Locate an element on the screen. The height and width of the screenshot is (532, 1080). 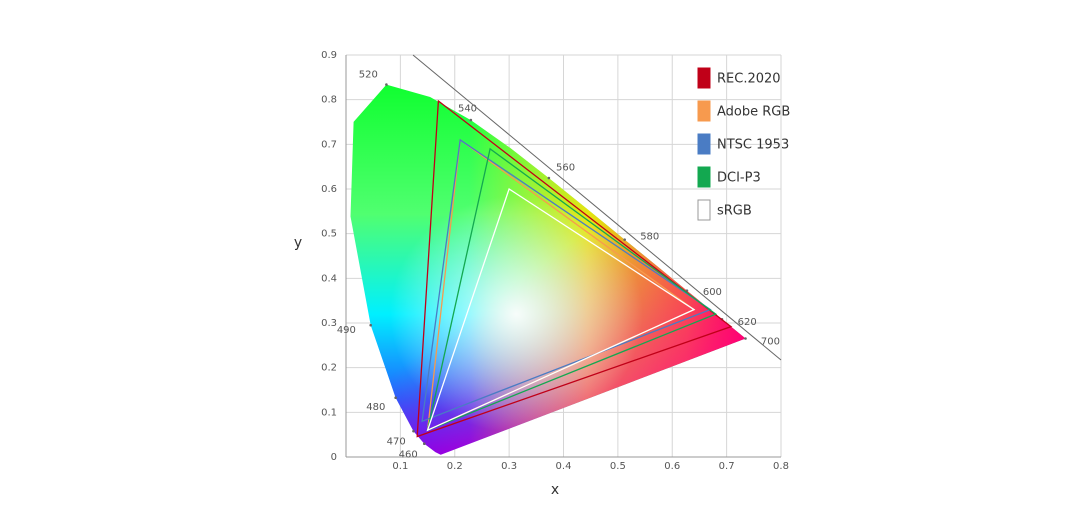
x-tick-label: 0.2 is located at coordinates (455, 466).